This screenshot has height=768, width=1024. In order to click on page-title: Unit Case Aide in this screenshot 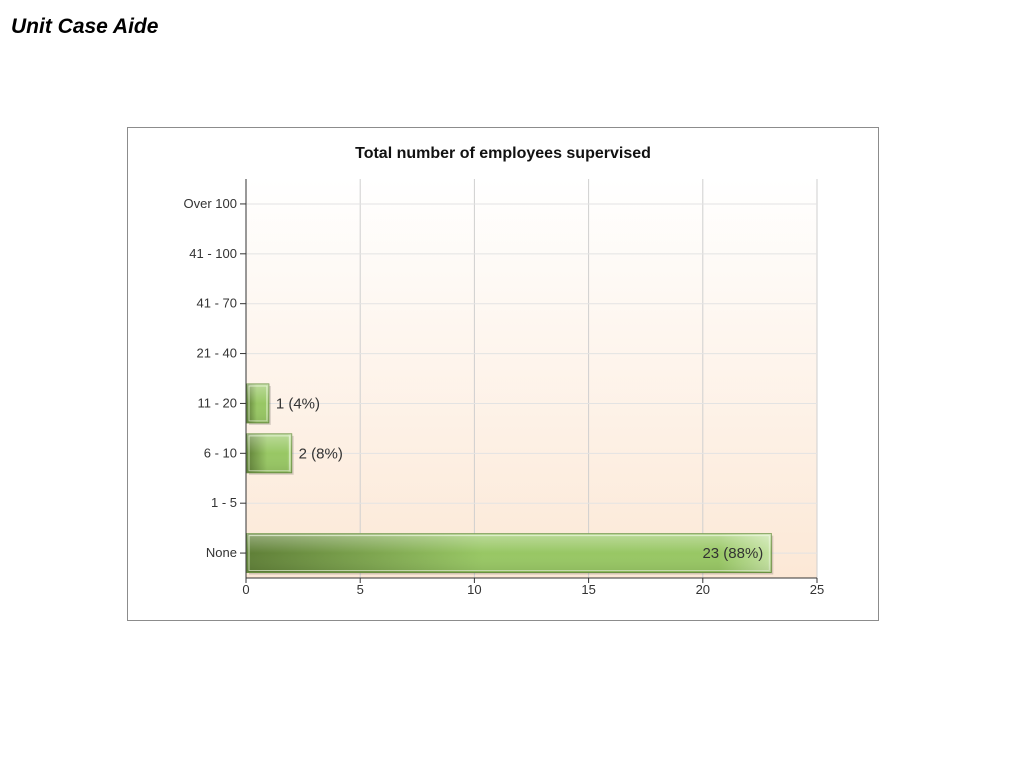, I will do `click(85, 26)`.